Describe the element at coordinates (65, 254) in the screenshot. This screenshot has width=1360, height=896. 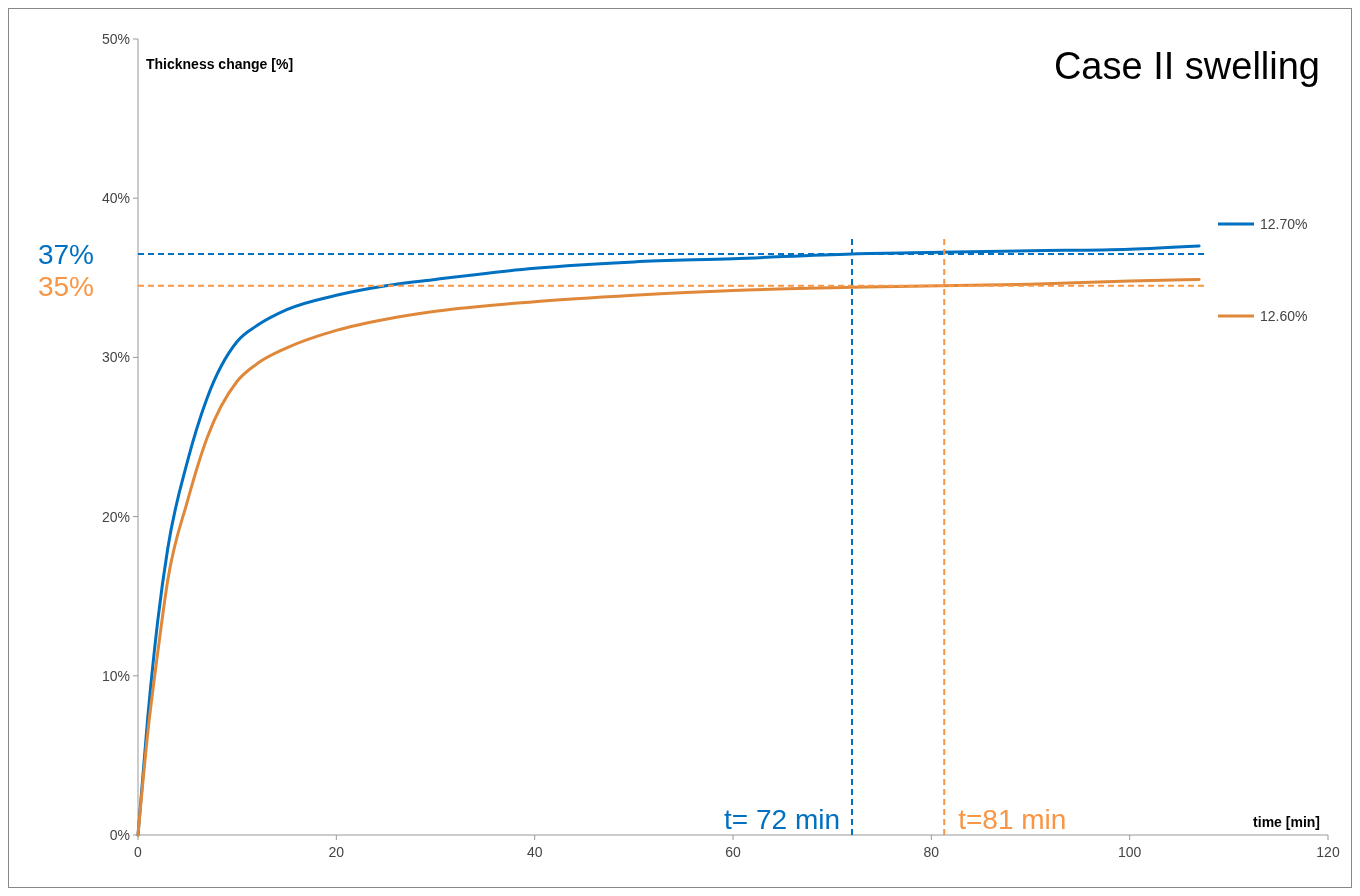
I see `ref-line-label: 37%` at that location.